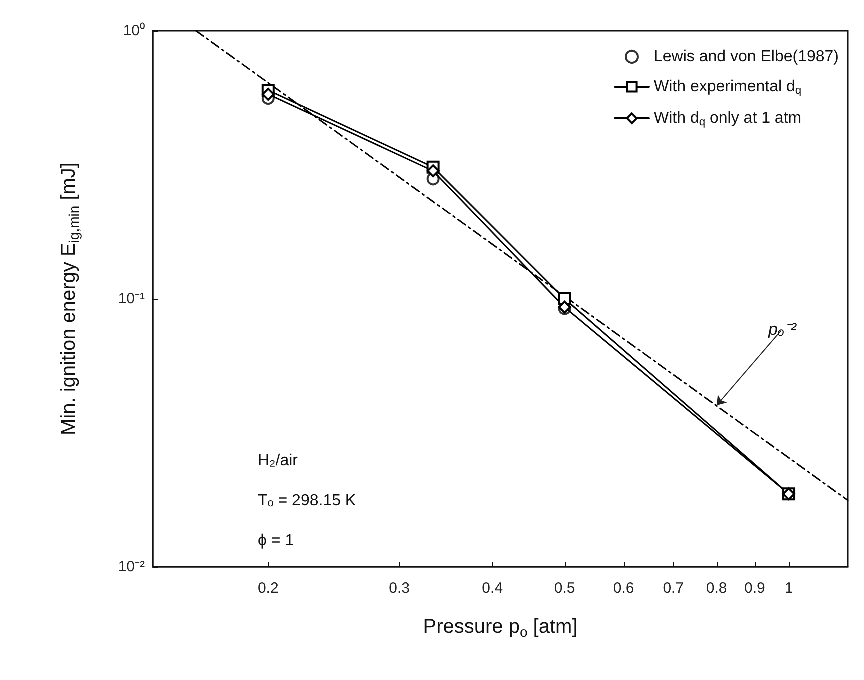 This screenshot has width=864, height=680. What do you see at coordinates (268, 588) in the screenshot?
I see `x-tick-label: 0.2` at bounding box center [268, 588].